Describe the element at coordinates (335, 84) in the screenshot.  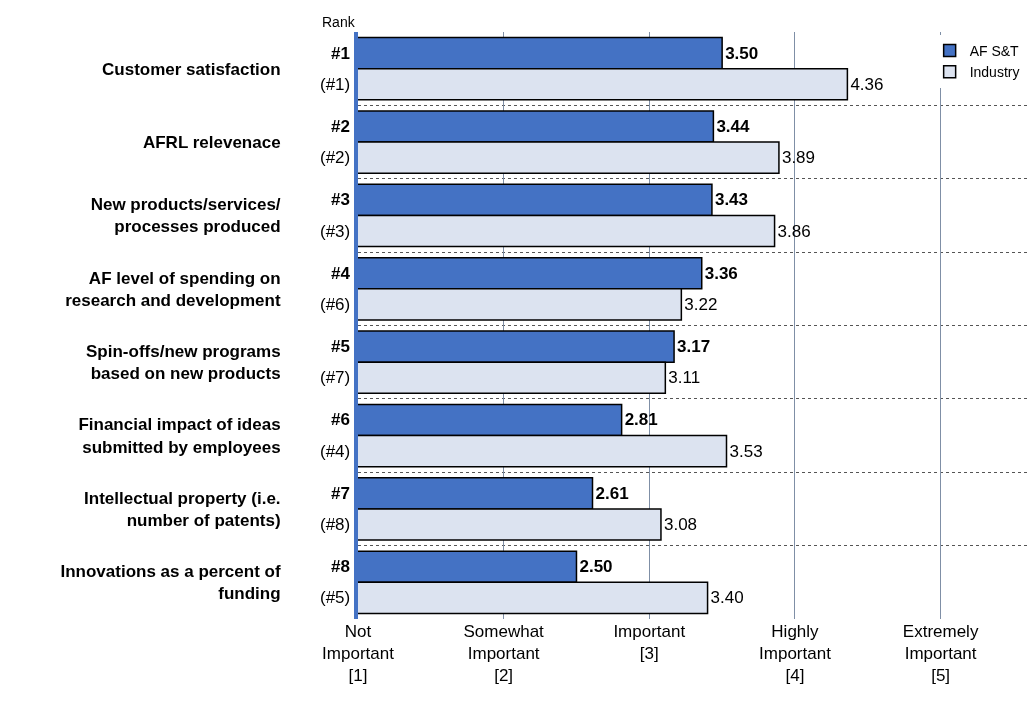
I see `annotation: (#1)` at that location.